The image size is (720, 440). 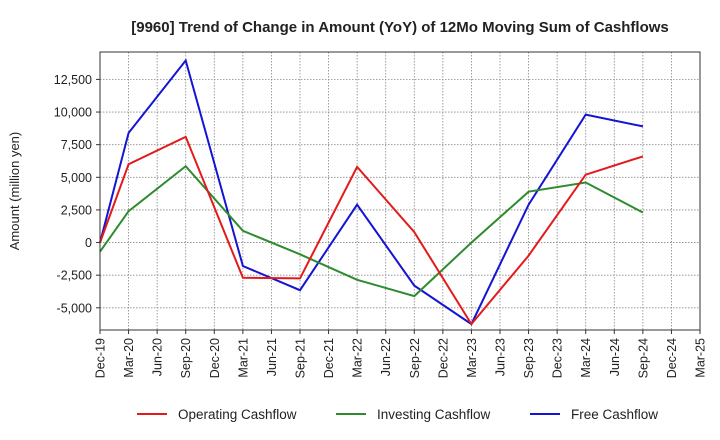 What do you see at coordinates (386, 357) in the screenshot?
I see `x-tick-label: Jun-22` at bounding box center [386, 357].